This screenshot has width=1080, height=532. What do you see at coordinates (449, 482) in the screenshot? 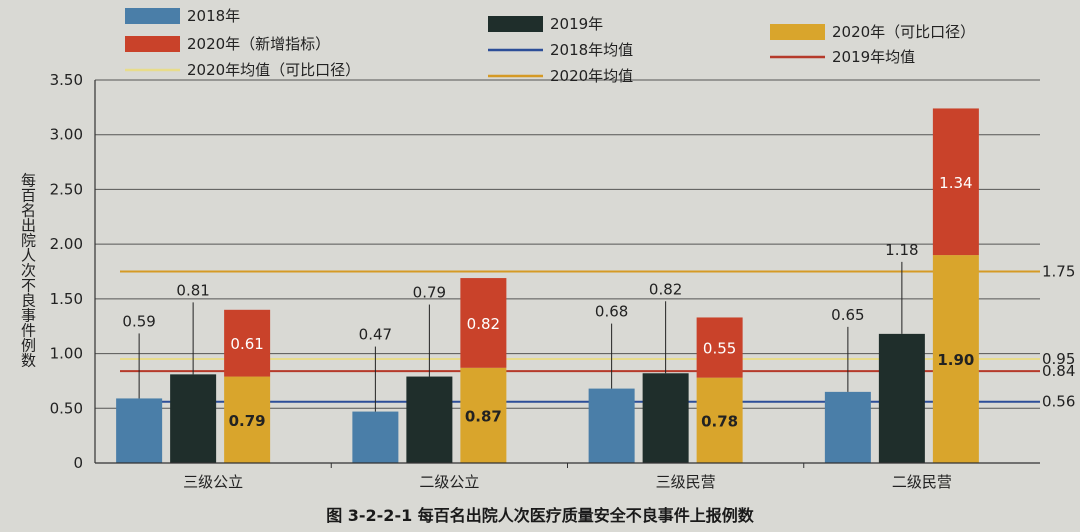
I see `x-tick-label: 二级公立` at bounding box center [449, 482].